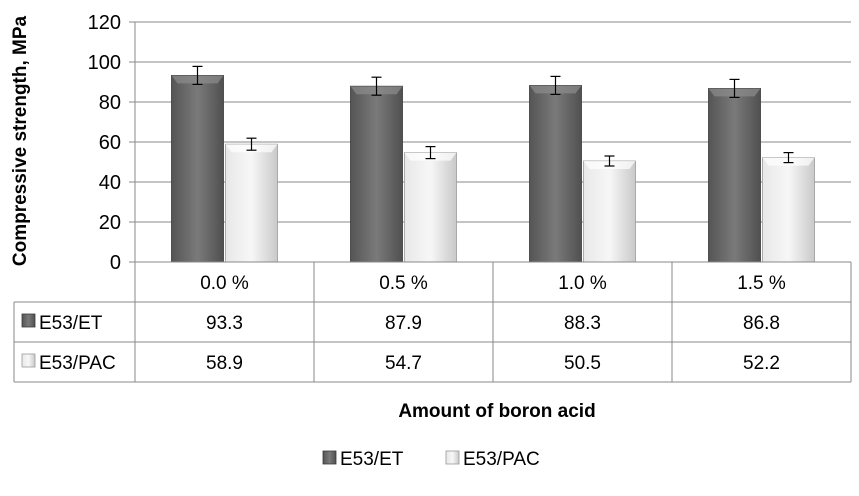 This screenshot has height=496, width=859. Describe the element at coordinates (110, 103) in the screenshot. I see `y-tick-label: 80` at that location.